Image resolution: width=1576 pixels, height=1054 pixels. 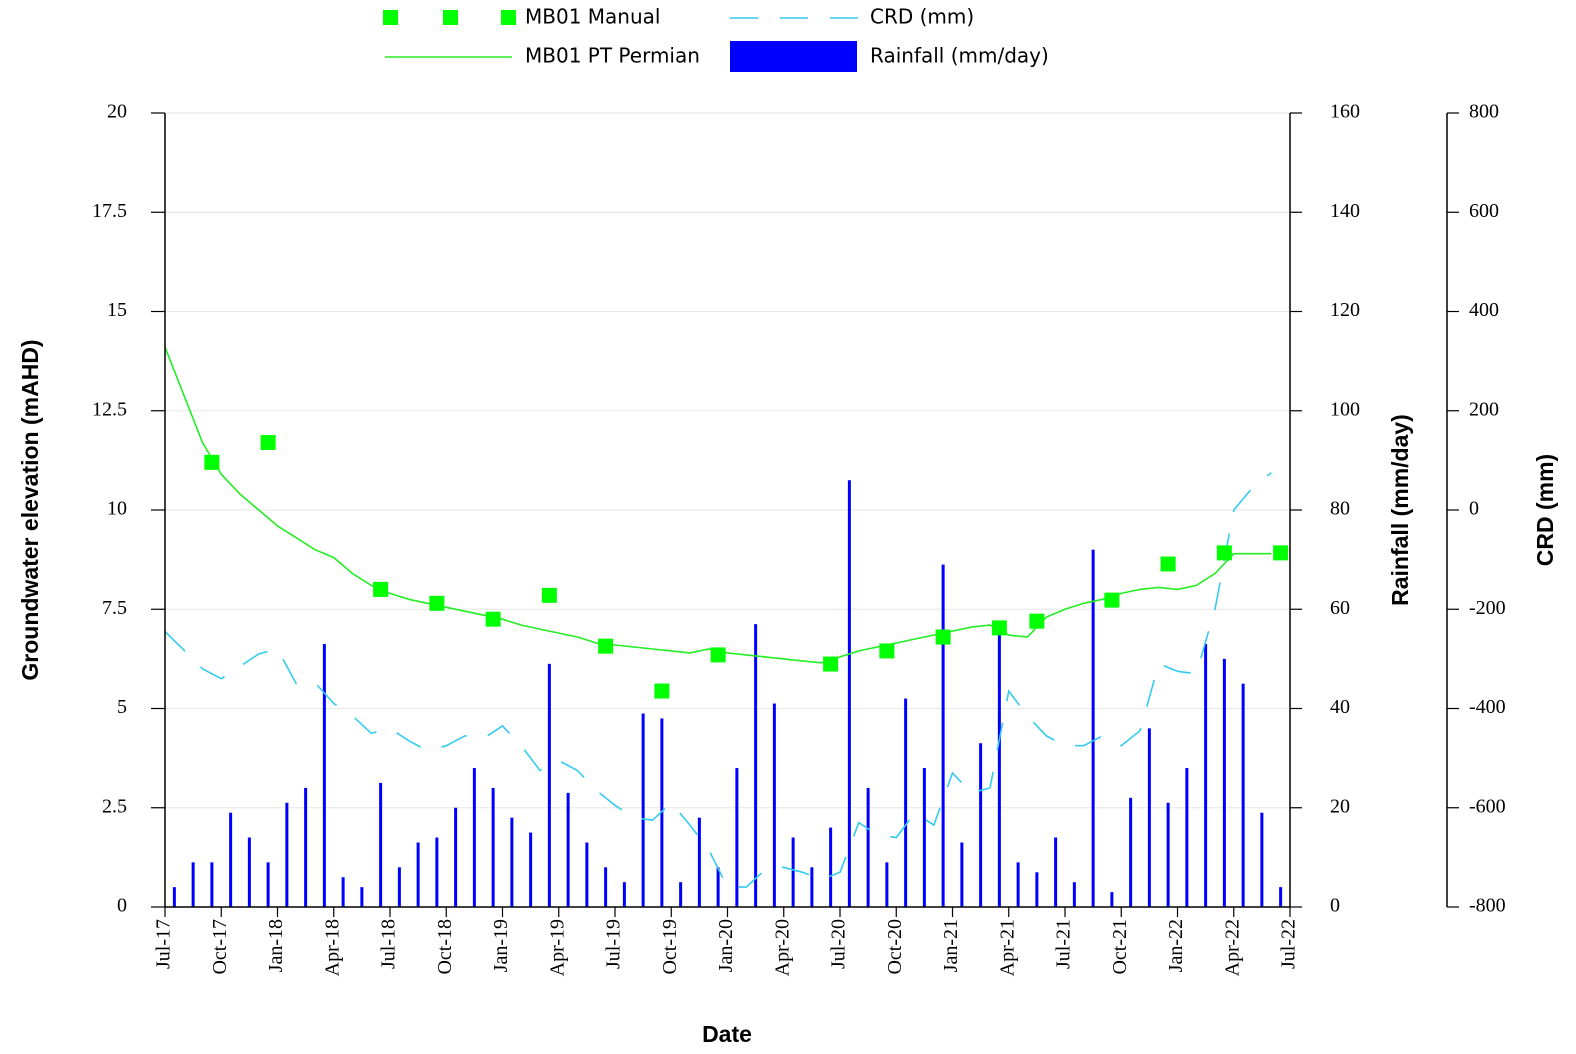 I want to click on y3-tick-label: 400, so click(x=1484, y=310).